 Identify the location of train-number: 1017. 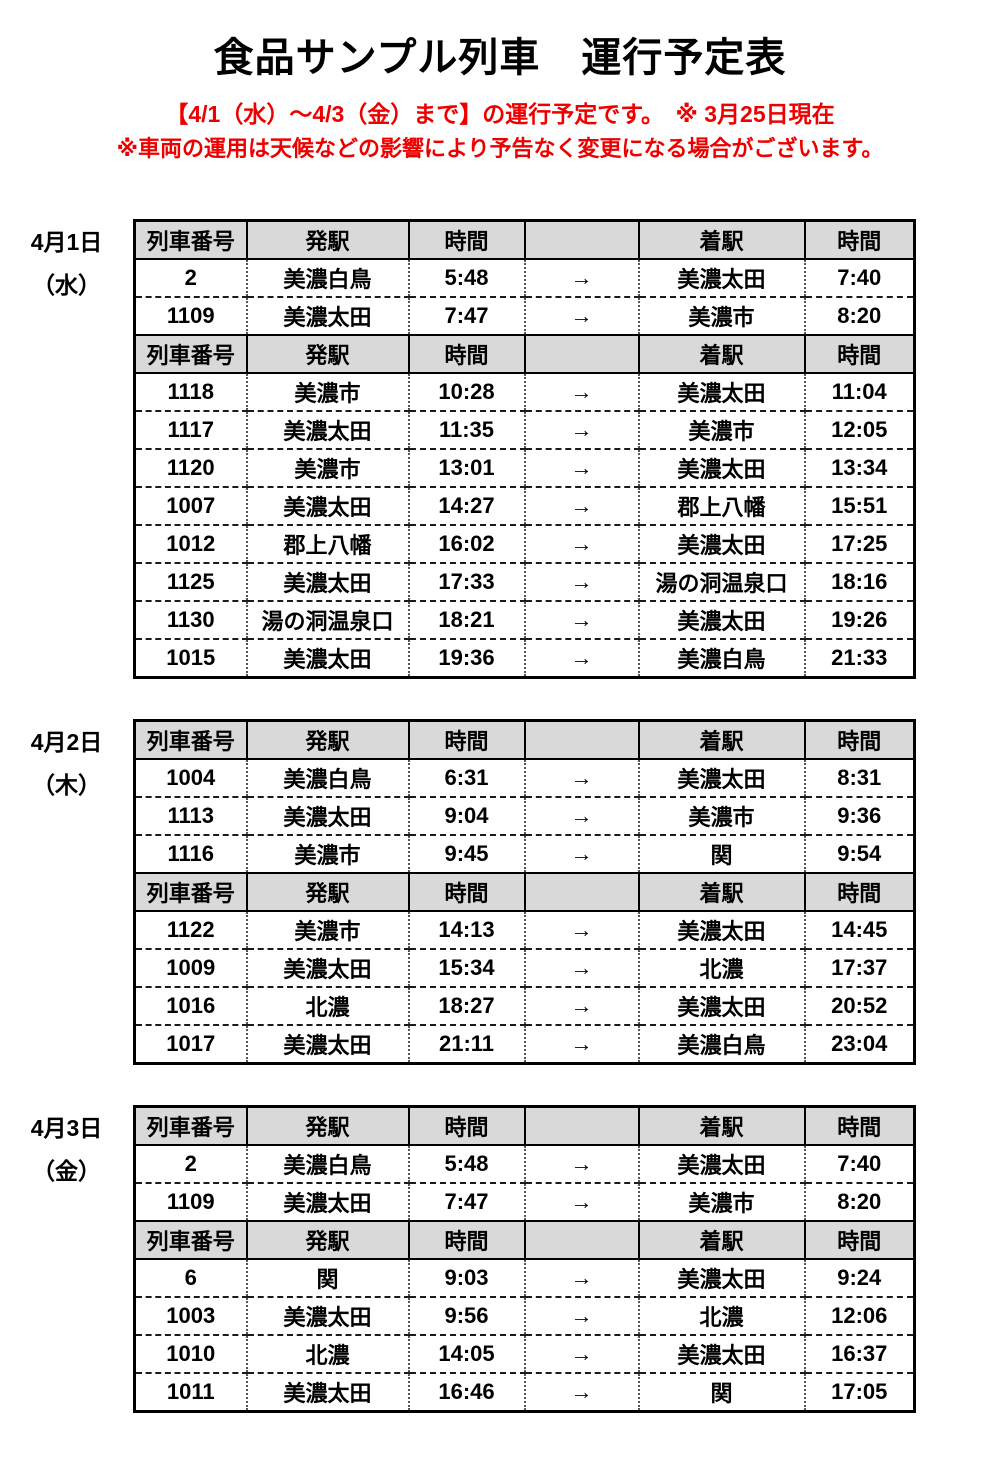
(190, 1044).